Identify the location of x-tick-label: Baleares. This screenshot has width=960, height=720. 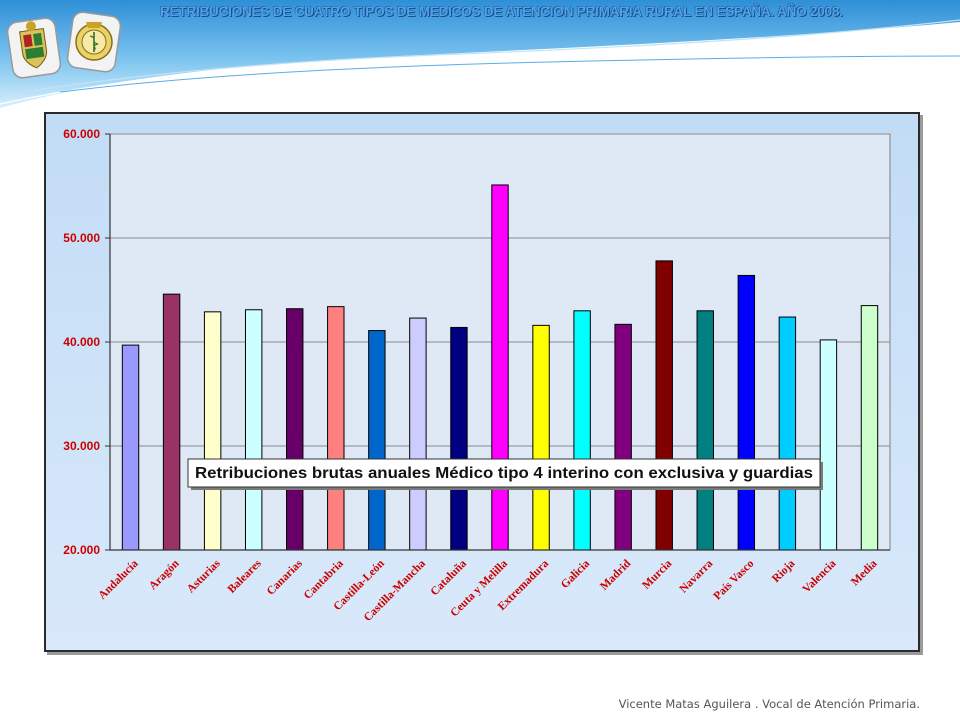
(245, 576).